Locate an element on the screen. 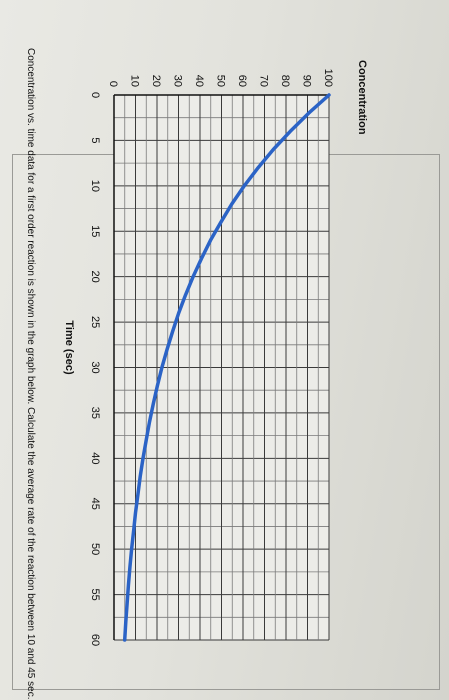  y-axis-label: Concentration is located at coordinates (362, 97).